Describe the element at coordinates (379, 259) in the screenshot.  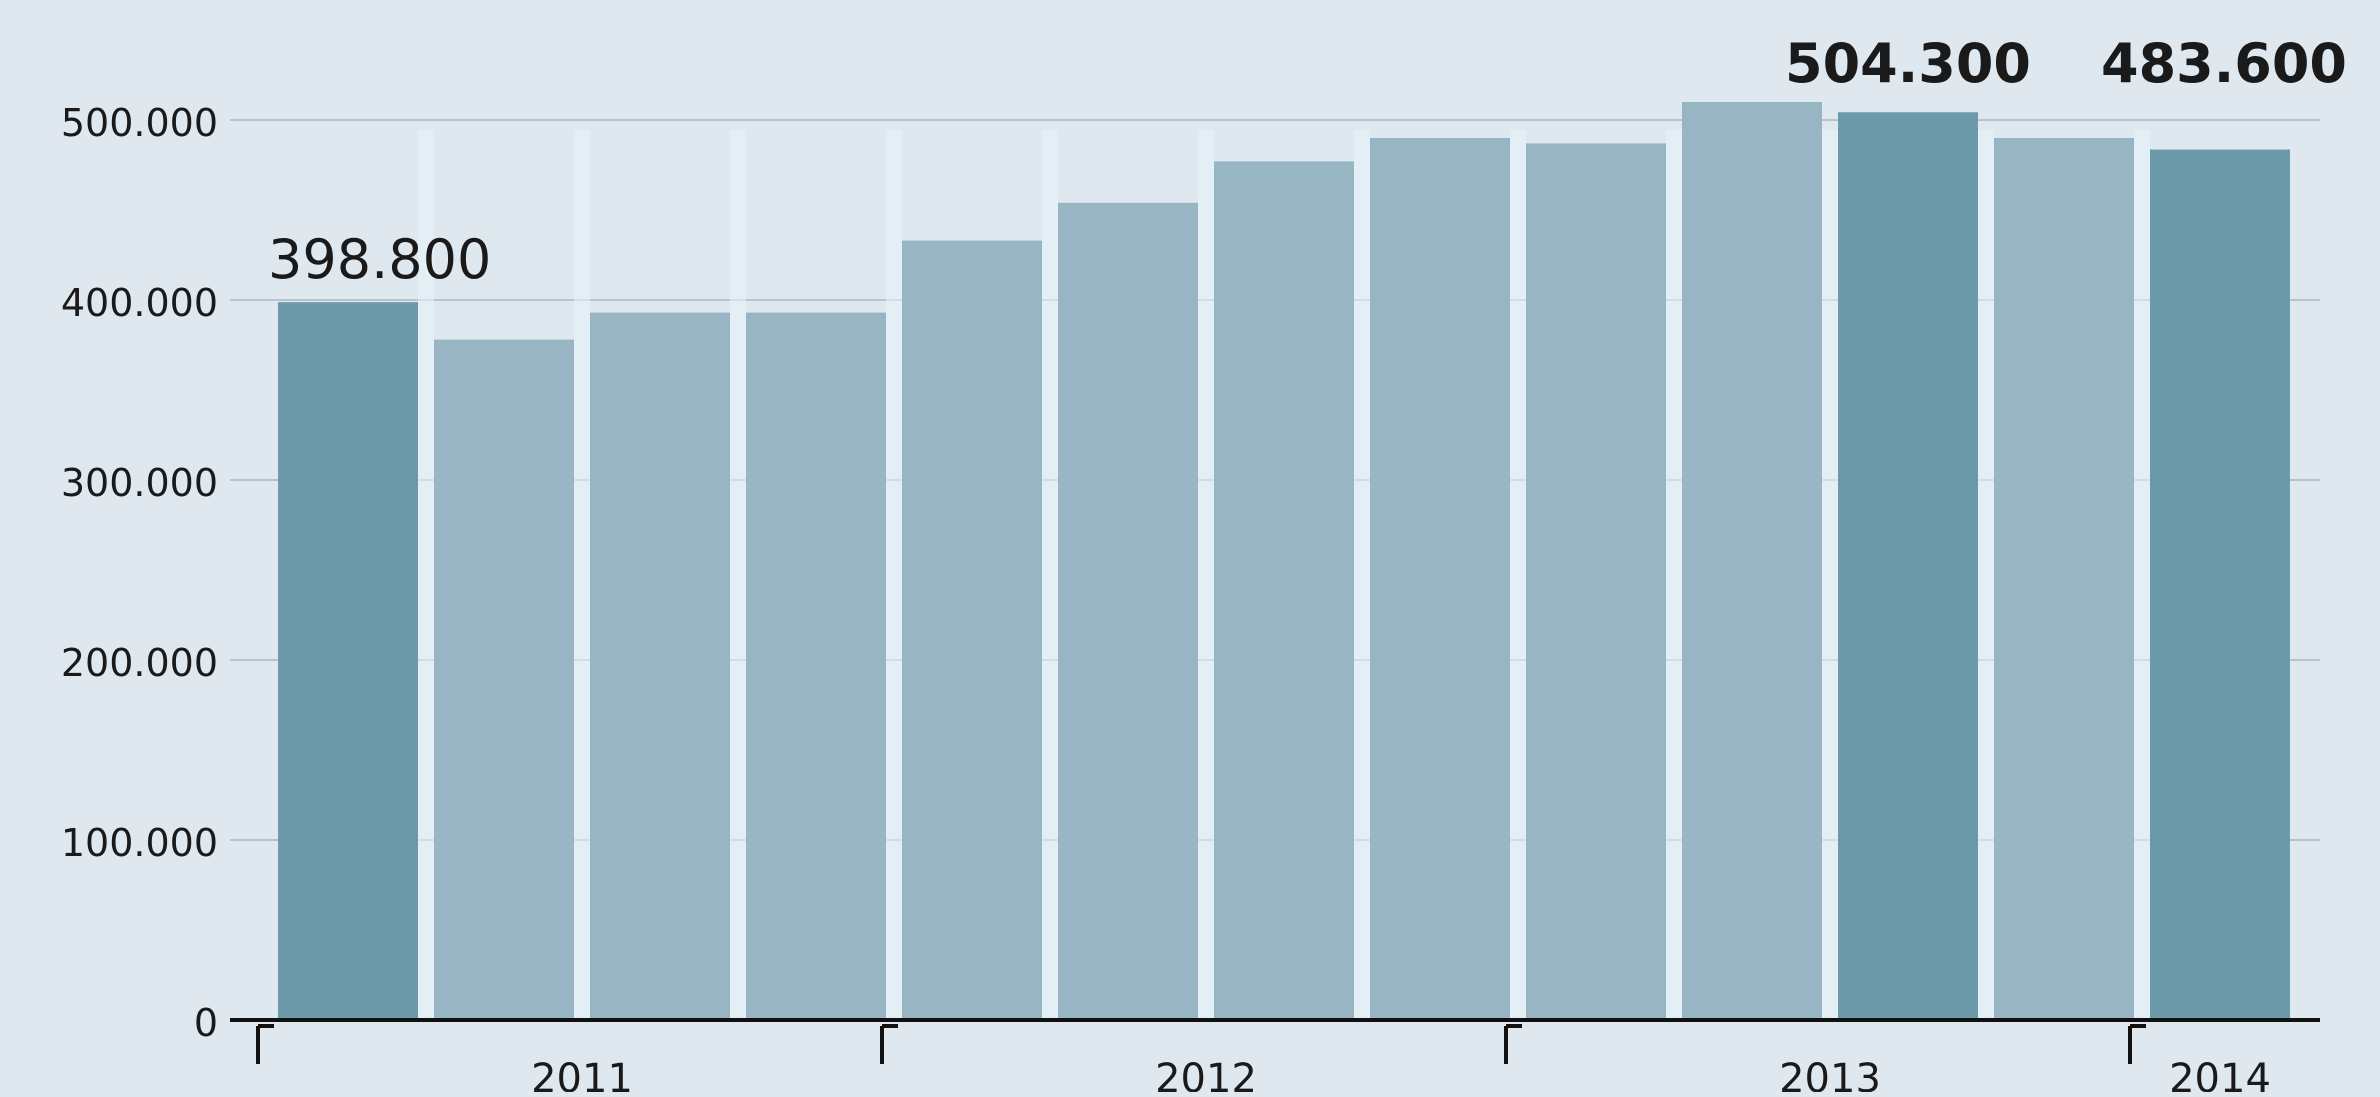
I see `data-label: 398.800` at that location.